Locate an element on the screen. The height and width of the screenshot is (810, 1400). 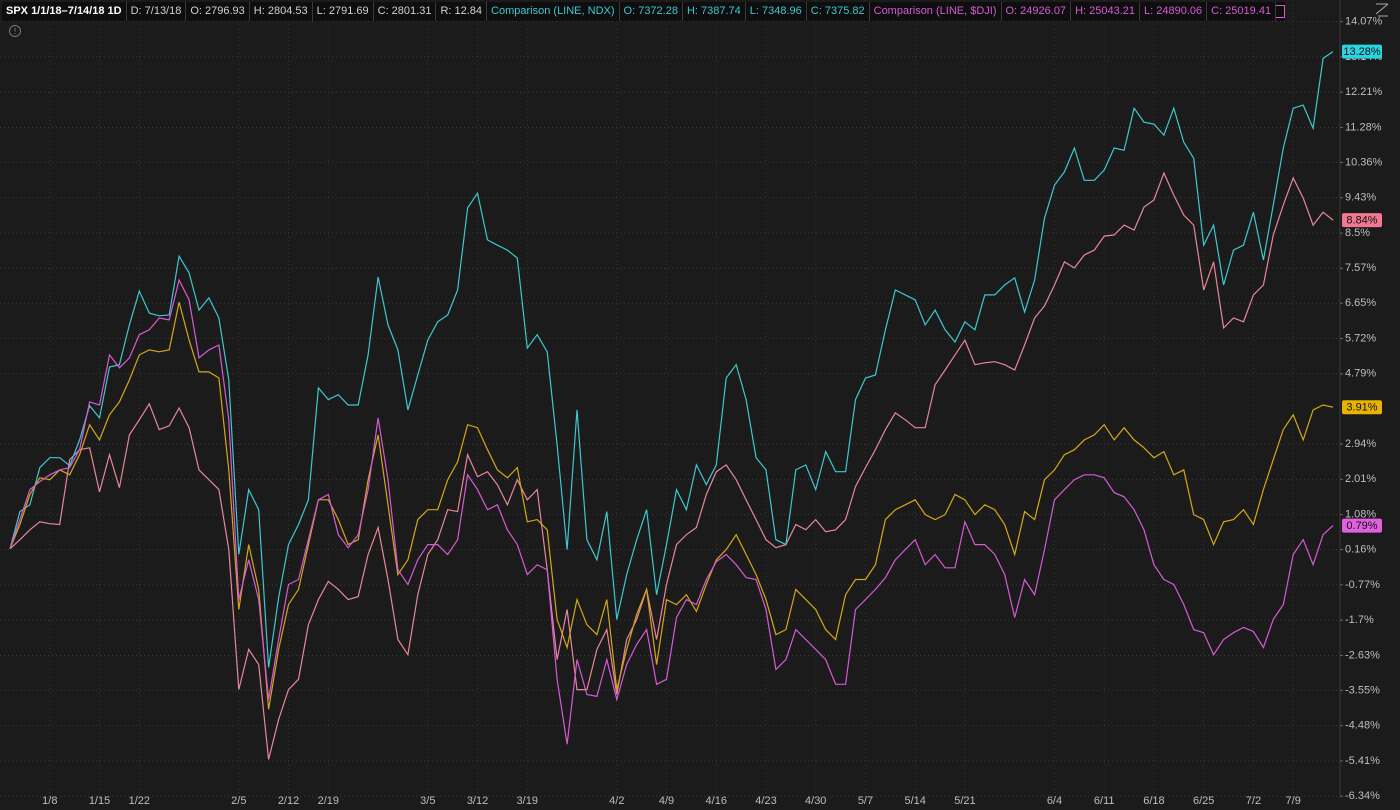
header-field: D: 7/13/18 is located at coordinates (157, 11).